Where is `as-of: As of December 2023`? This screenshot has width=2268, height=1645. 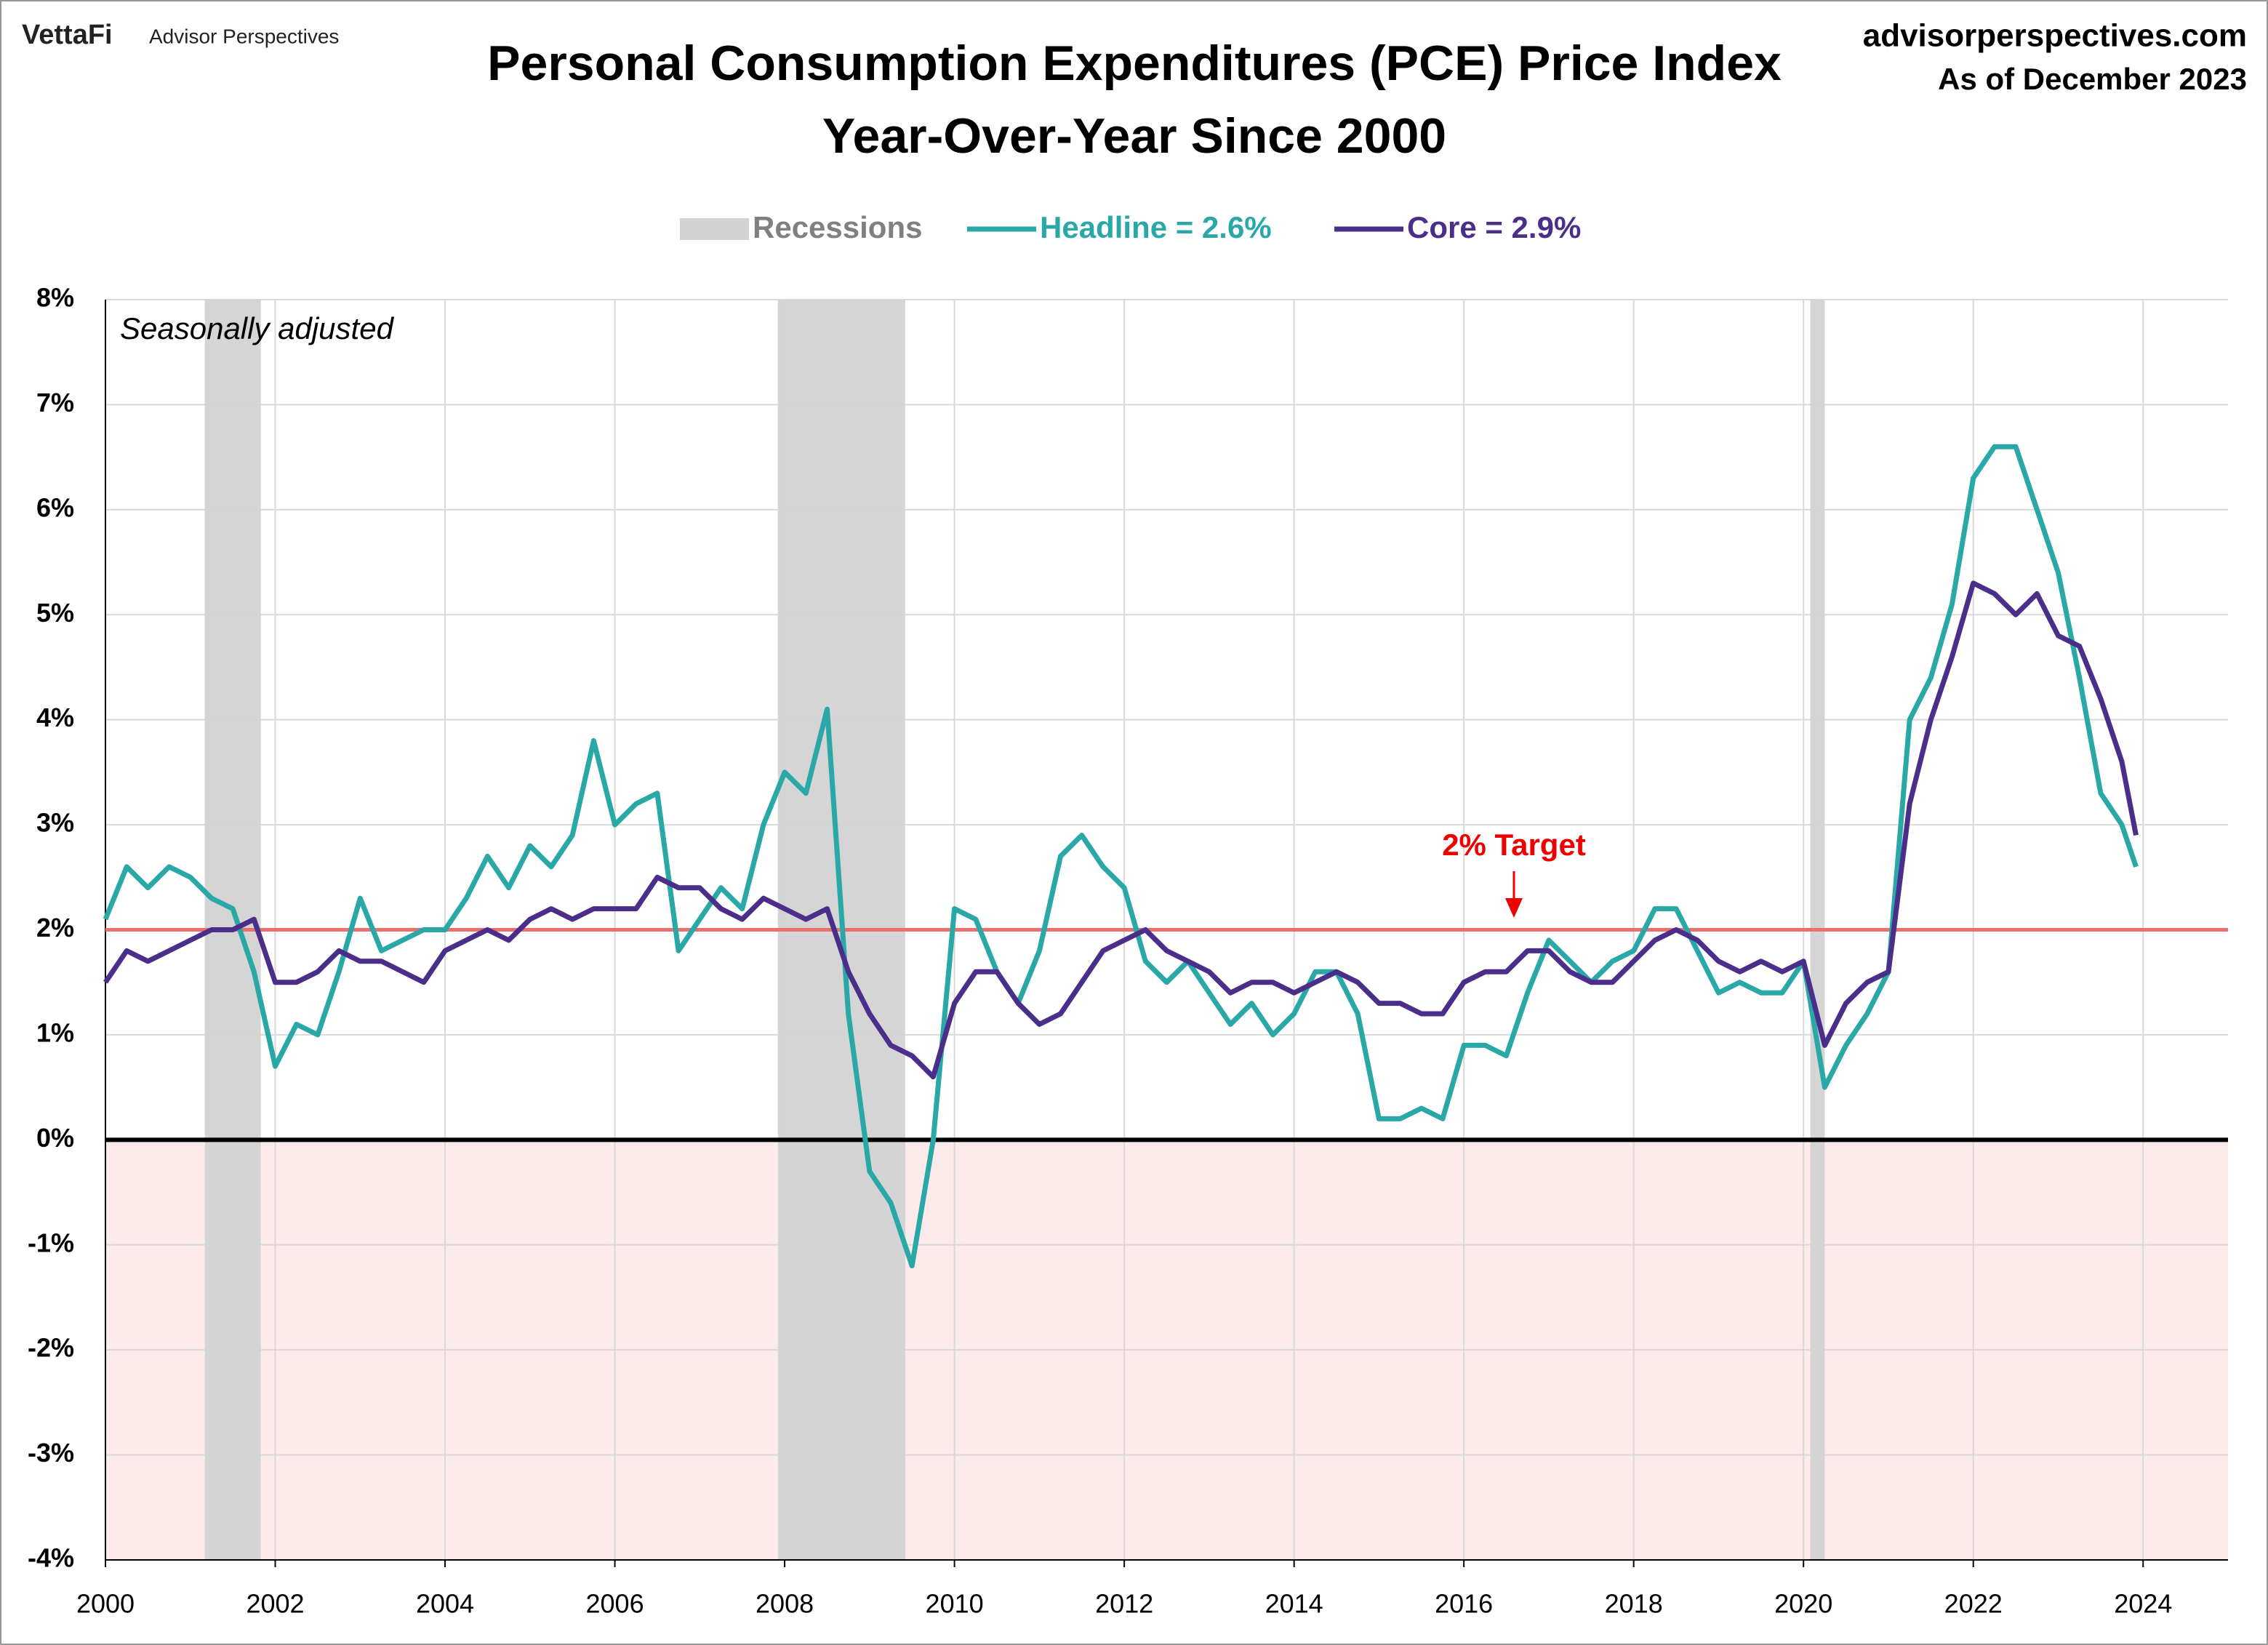
as-of: As of December 2023 is located at coordinates (2092, 79).